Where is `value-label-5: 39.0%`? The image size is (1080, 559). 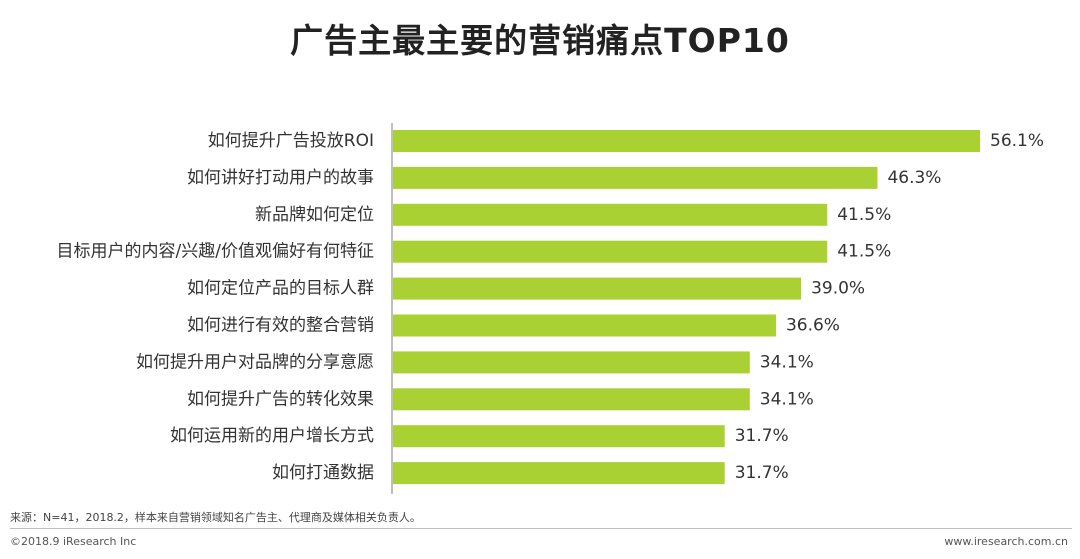
value-label-5: 39.0% is located at coordinates (838, 289).